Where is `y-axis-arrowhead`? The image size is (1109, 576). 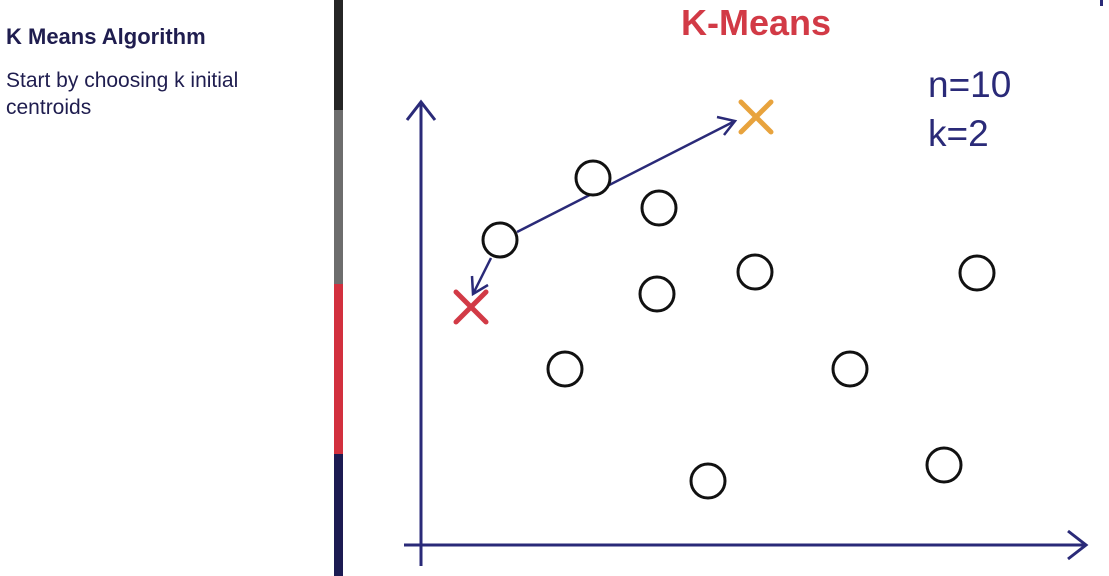
y-axis-arrowhead is located at coordinates (421, 110).